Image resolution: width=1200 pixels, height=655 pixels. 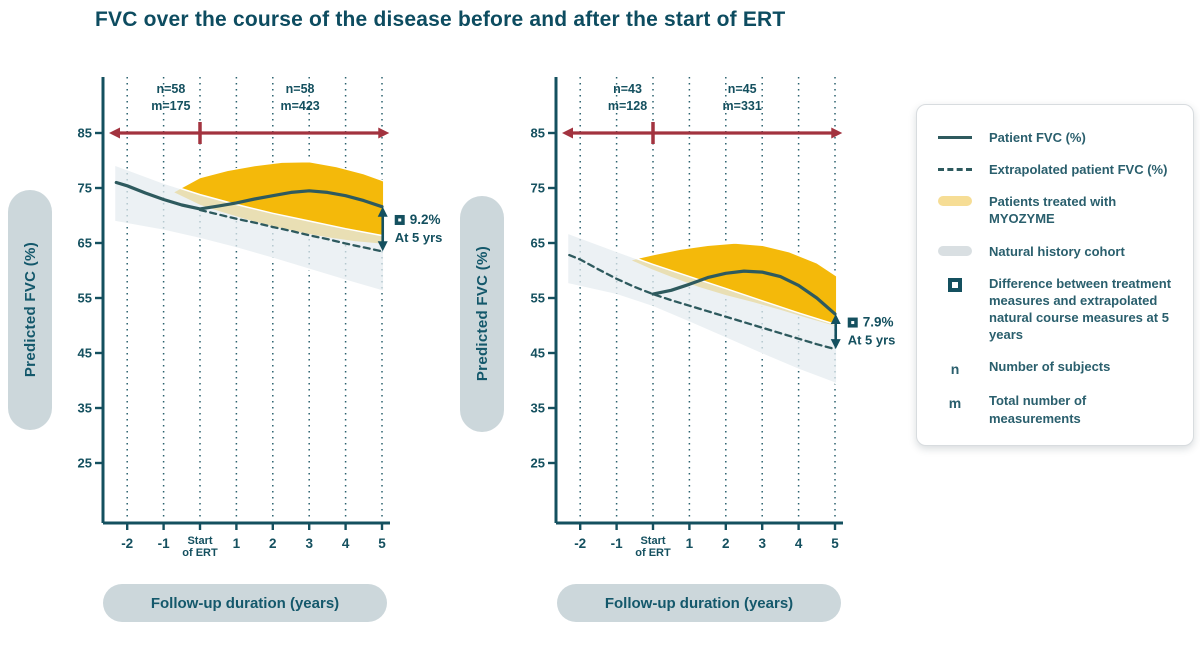 I want to click on x-axis-label-pill-chart-2: Follow-up duration (years), so click(x=699, y=603).